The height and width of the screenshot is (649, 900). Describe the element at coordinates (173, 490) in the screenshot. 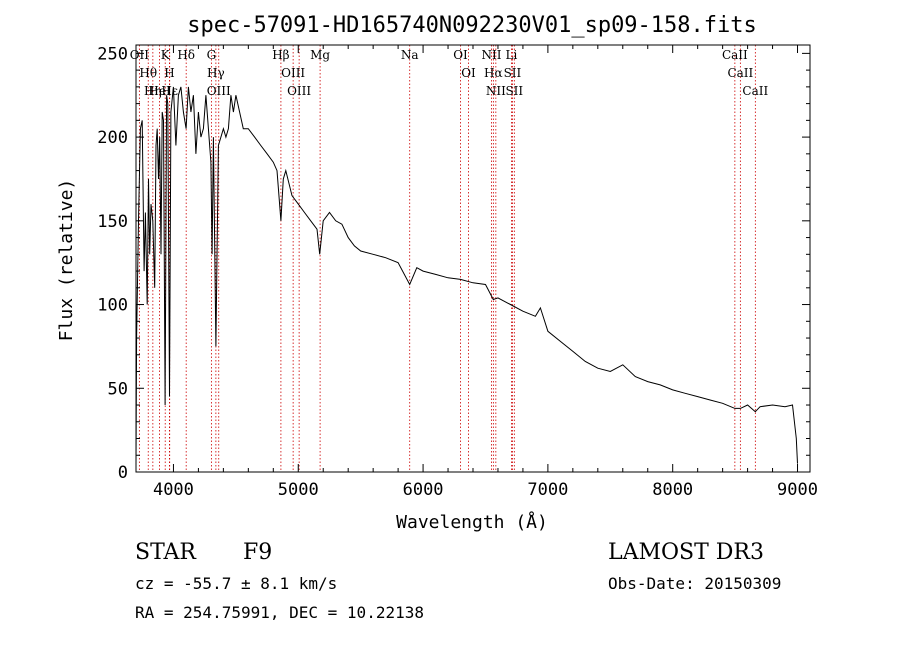

I see `x-tick-label: 4000` at that location.